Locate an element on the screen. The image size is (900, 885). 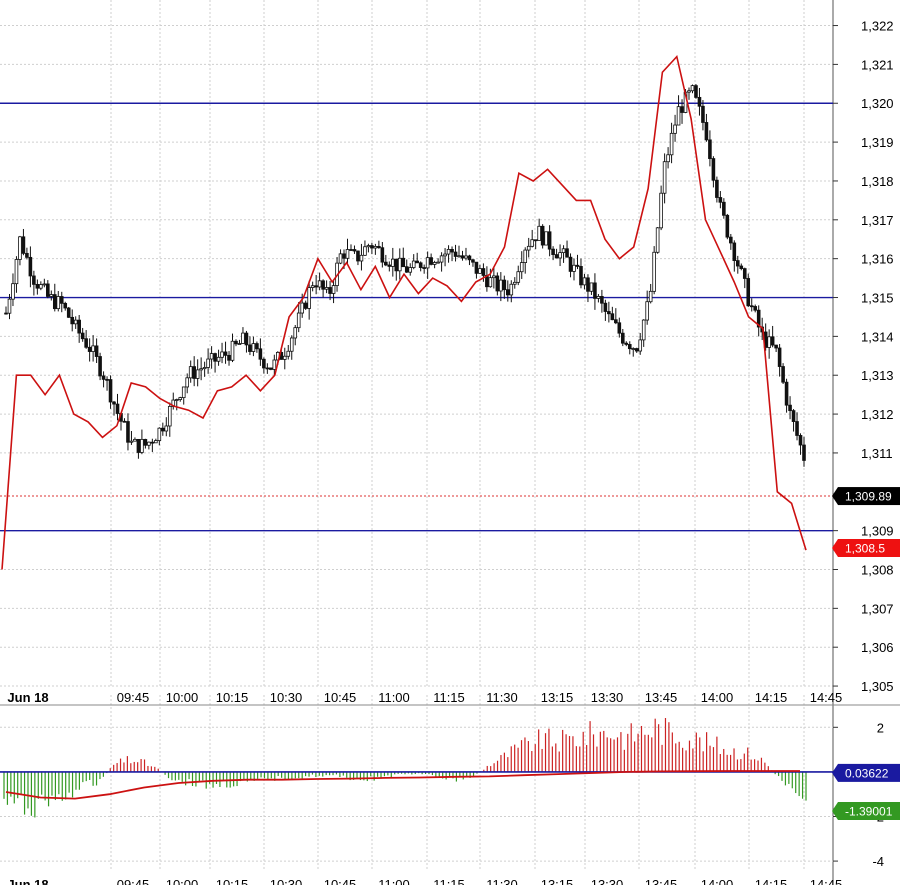
y-tick-label: 1,309 is located at coordinates (877, 531).